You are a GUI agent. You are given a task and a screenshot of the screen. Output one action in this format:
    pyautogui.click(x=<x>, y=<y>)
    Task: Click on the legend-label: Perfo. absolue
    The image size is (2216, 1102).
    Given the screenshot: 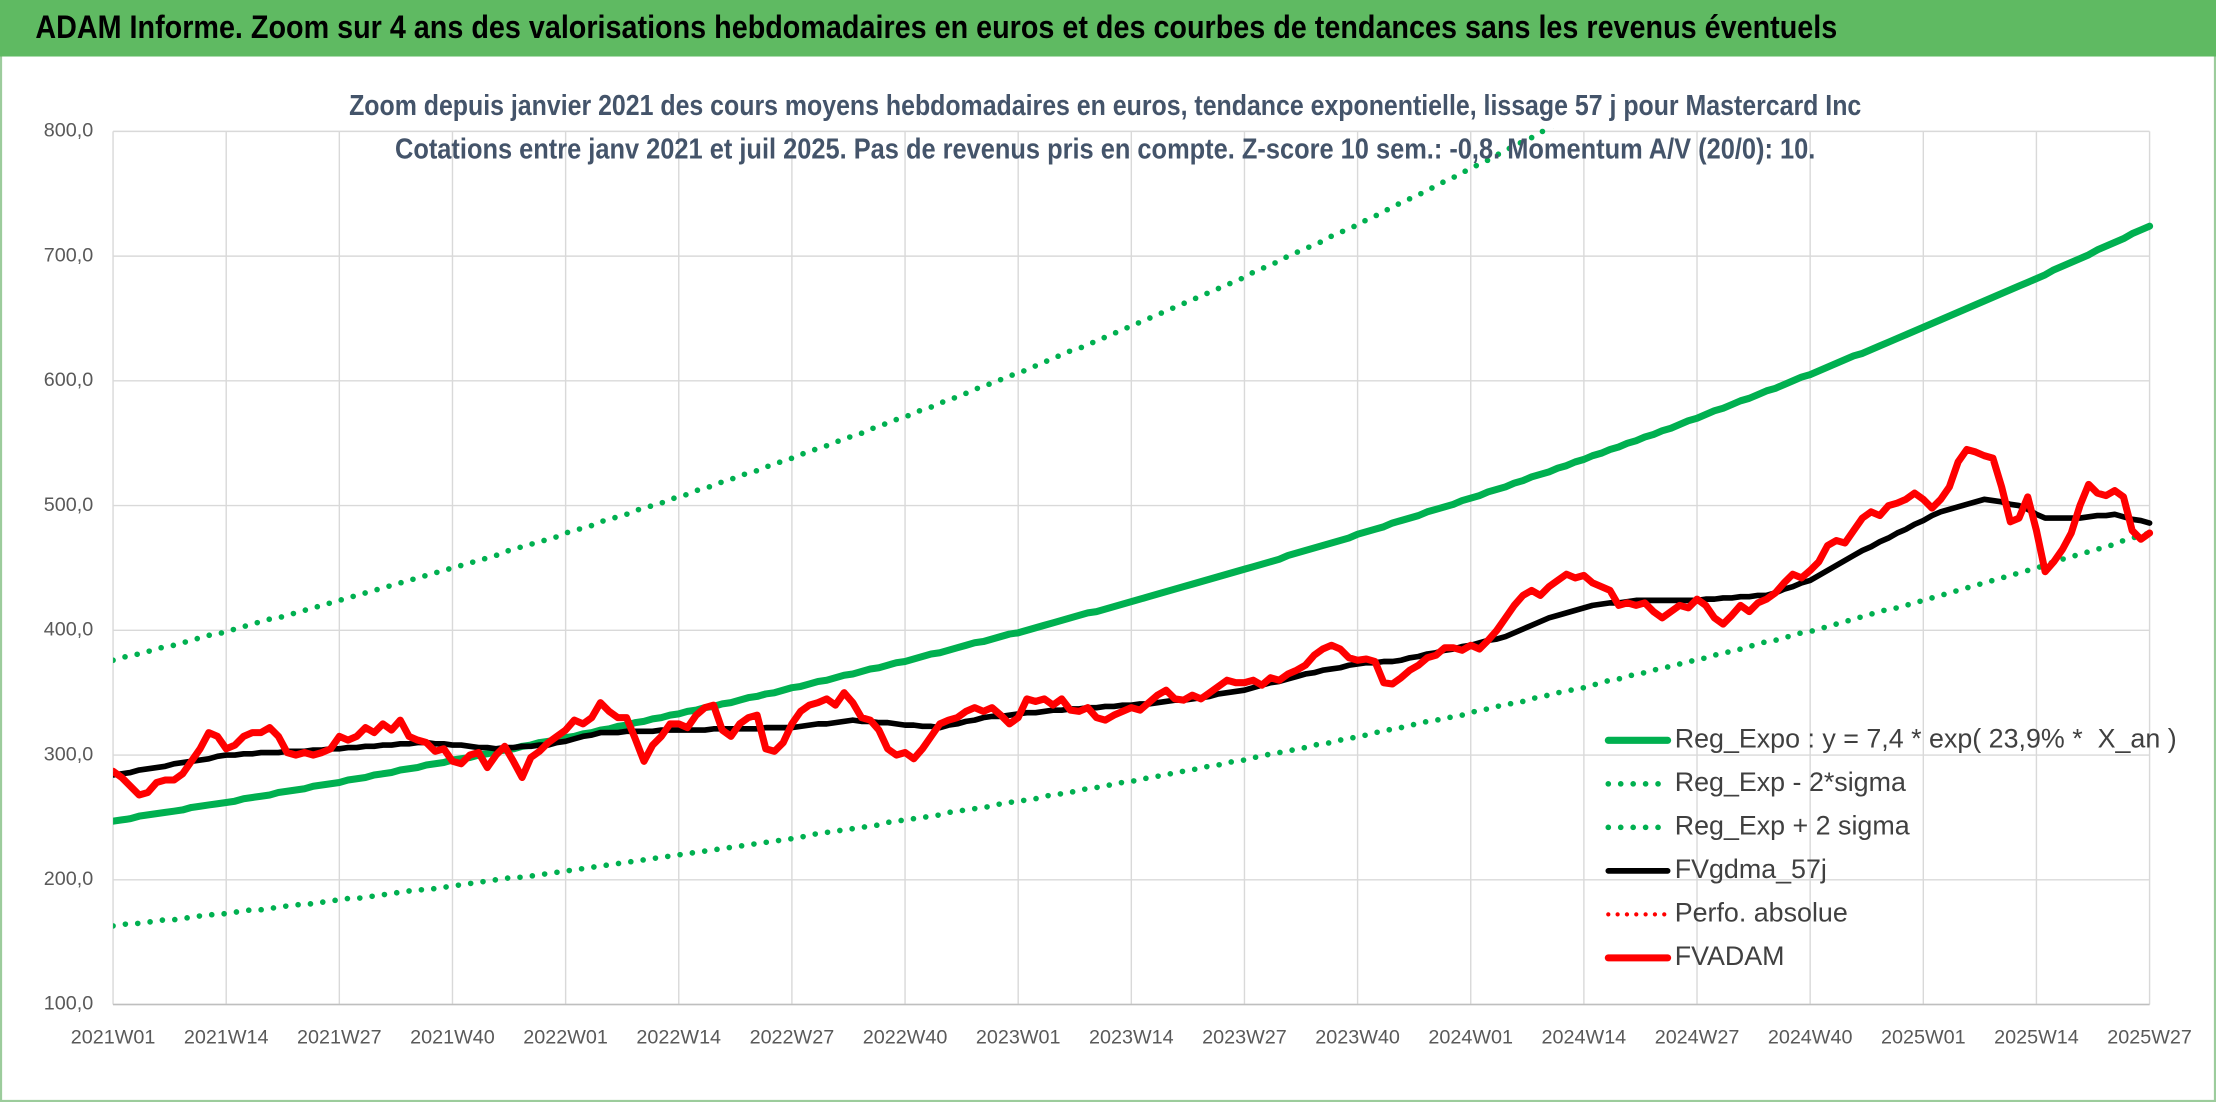 What is the action you would take?
    pyautogui.click(x=1761, y=912)
    